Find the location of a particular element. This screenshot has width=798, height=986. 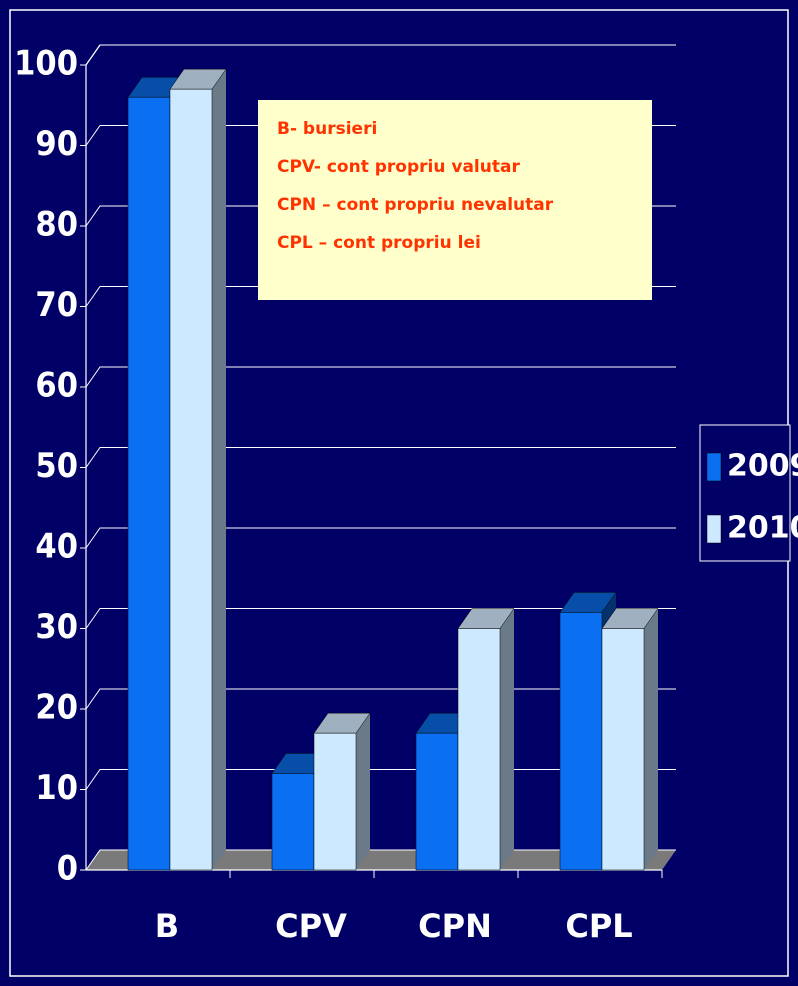

note-box is located at coordinates (455, 200).